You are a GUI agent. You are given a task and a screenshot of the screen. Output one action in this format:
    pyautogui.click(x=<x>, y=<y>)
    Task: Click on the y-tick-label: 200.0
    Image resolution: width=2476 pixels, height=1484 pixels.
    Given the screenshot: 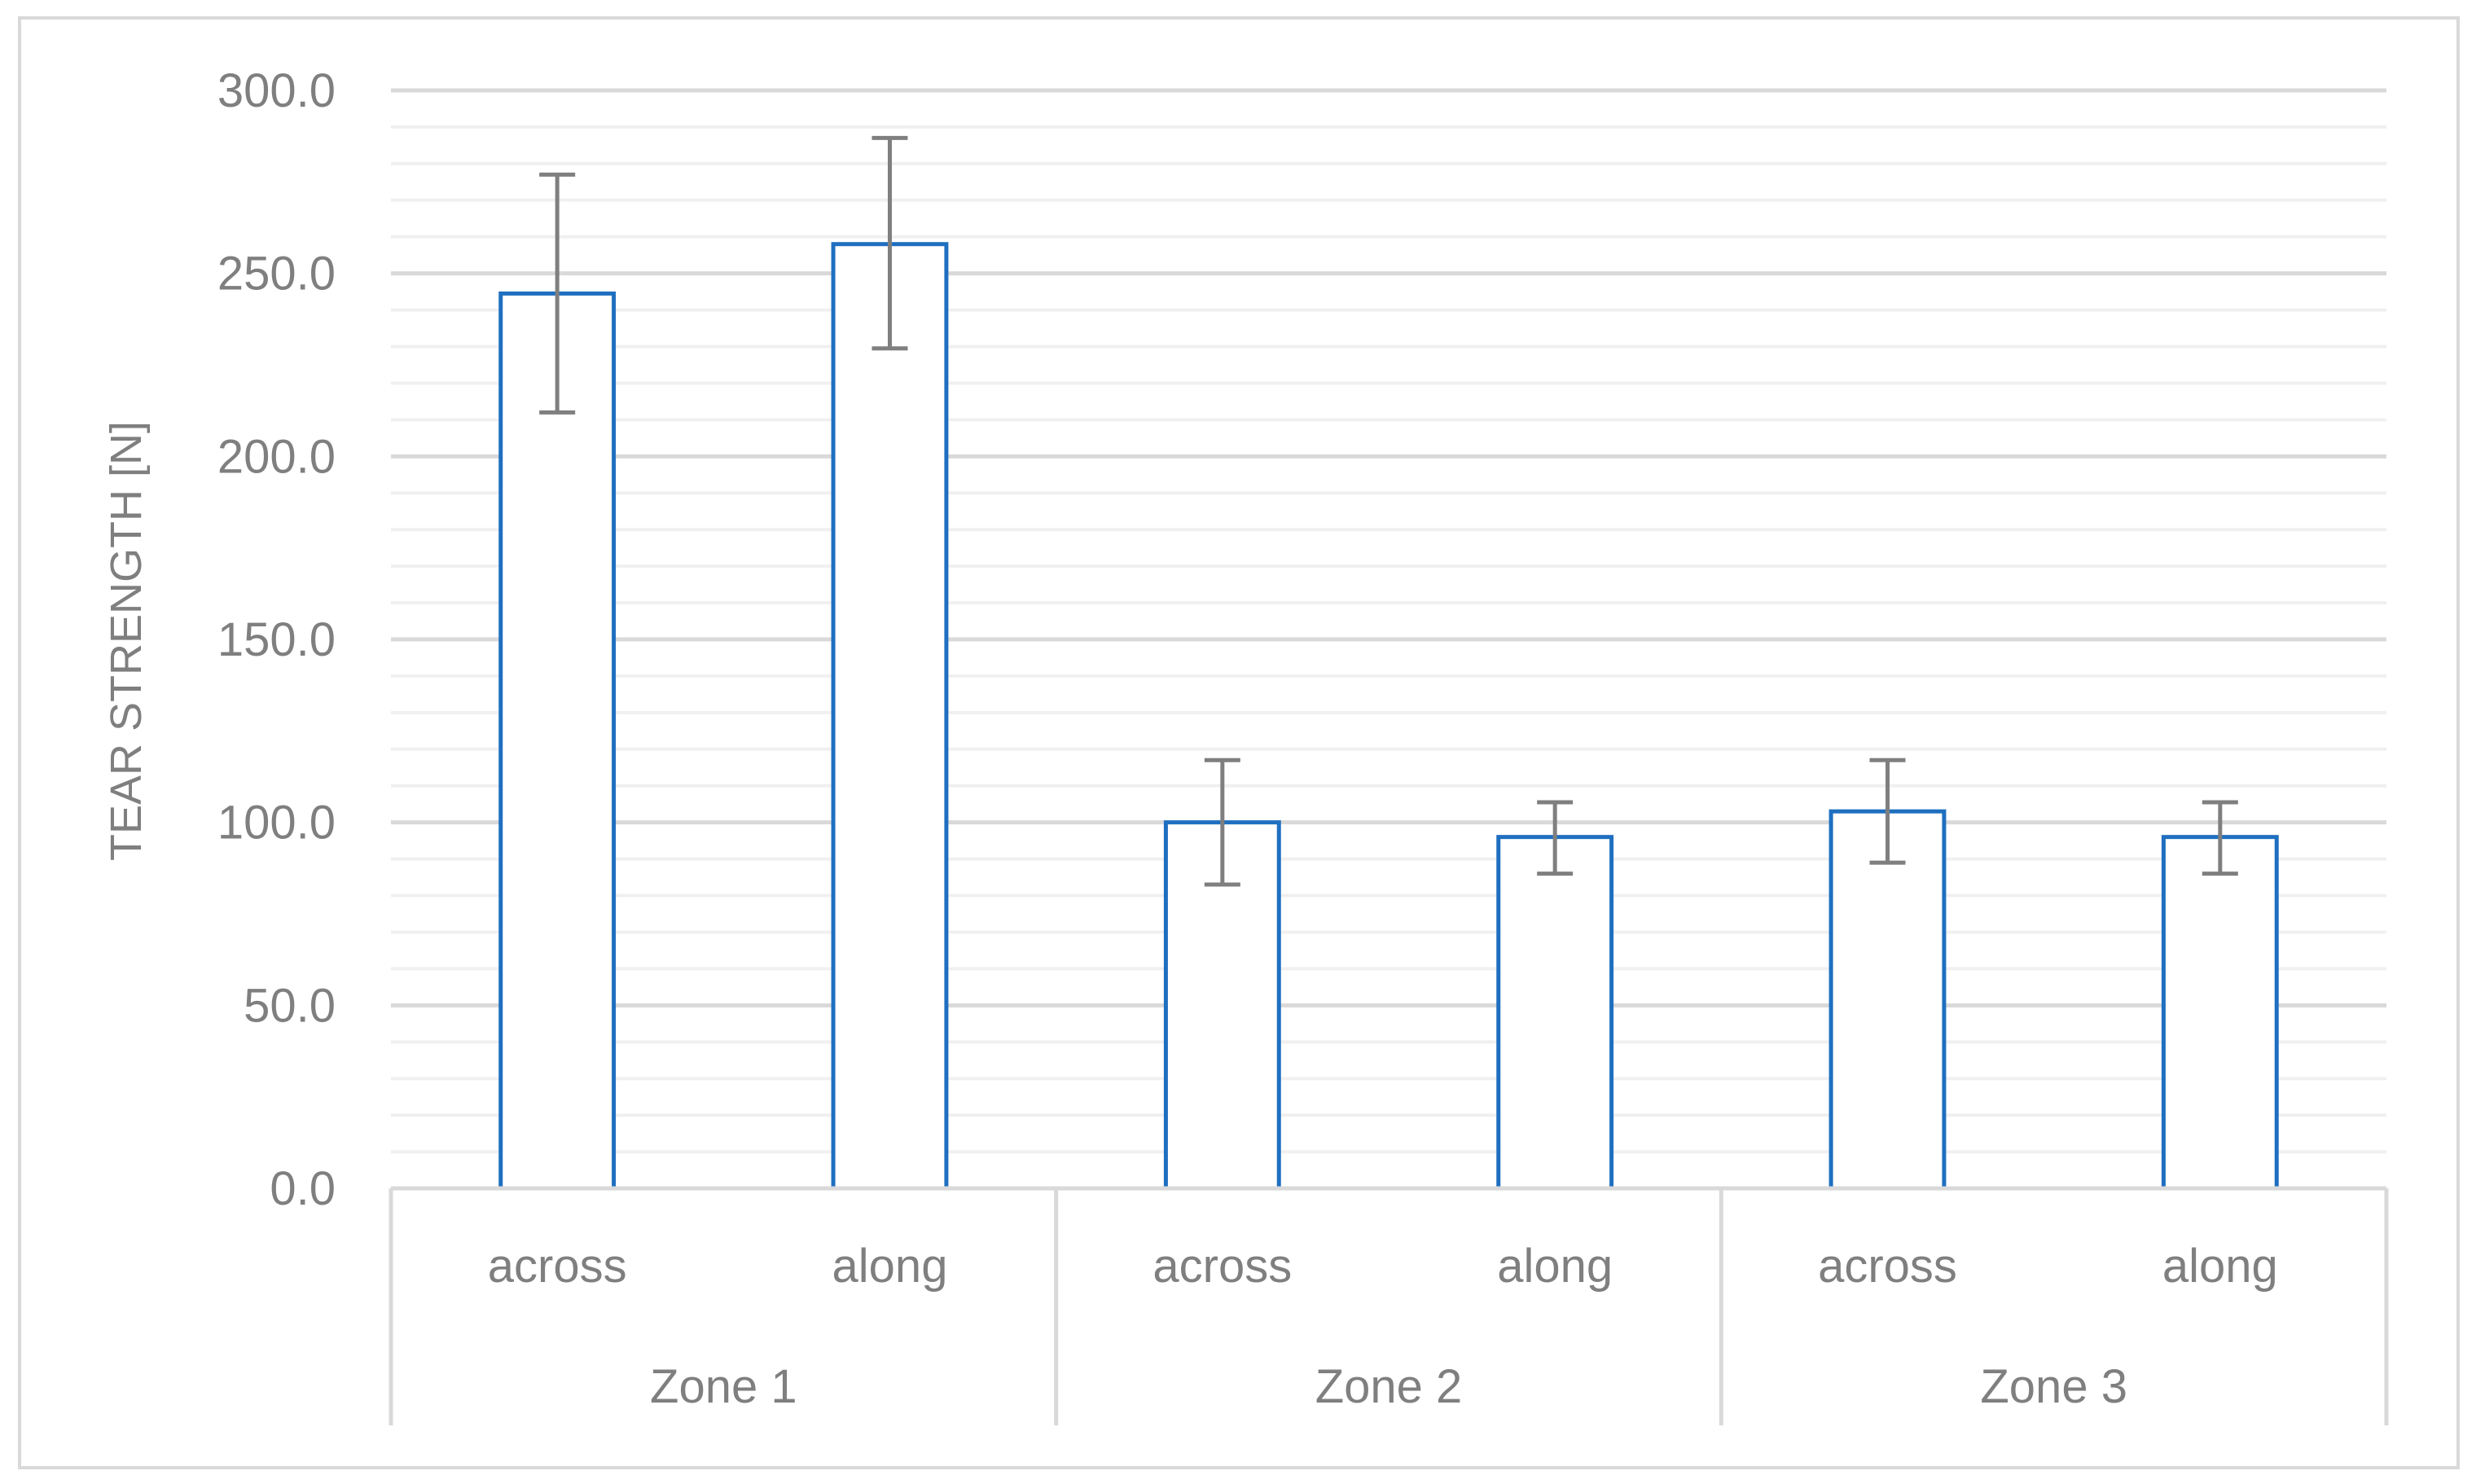 What is the action you would take?
    pyautogui.click(x=276, y=456)
    